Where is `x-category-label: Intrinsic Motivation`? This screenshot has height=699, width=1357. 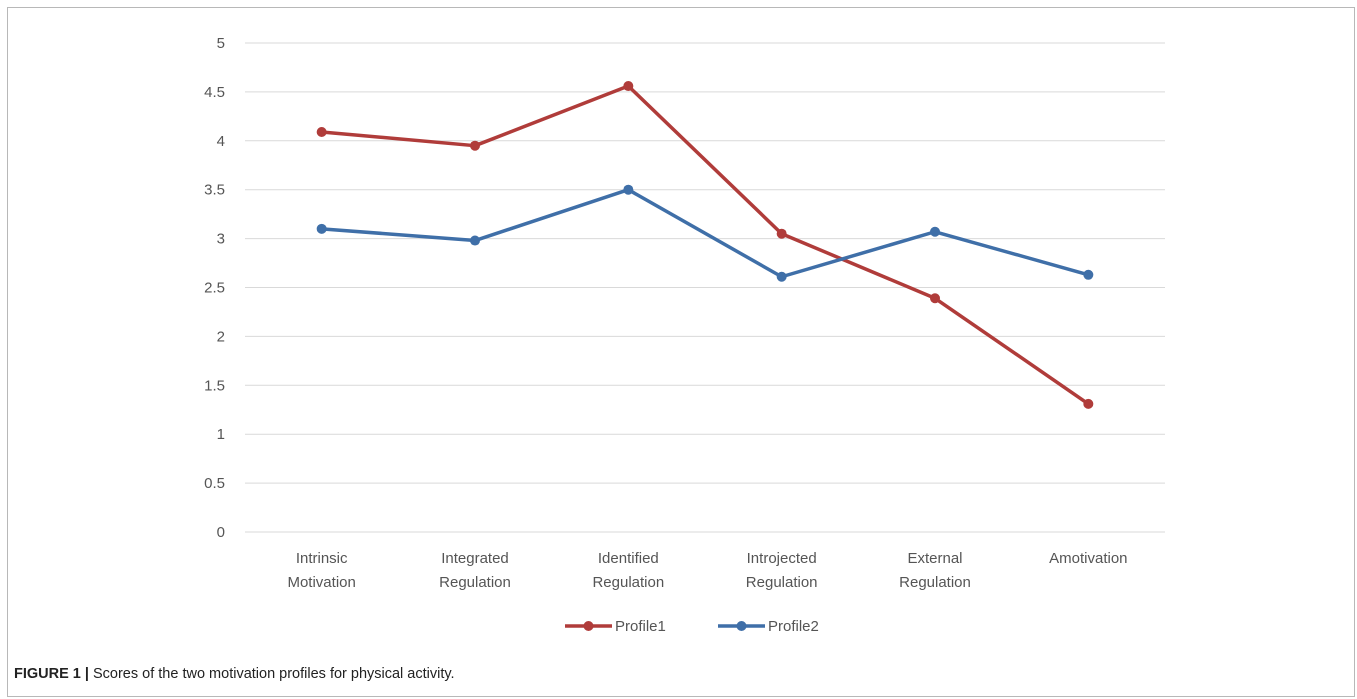 x-category-label: Intrinsic Motivation is located at coordinates (321, 570).